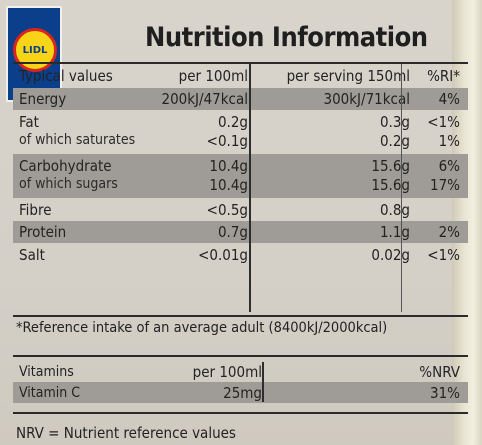 This screenshot has width=482, height=445. What do you see at coordinates (394, 232) in the screenshot?
I see `row-per-serving: 1.1g` at bounding box center [394, 232].